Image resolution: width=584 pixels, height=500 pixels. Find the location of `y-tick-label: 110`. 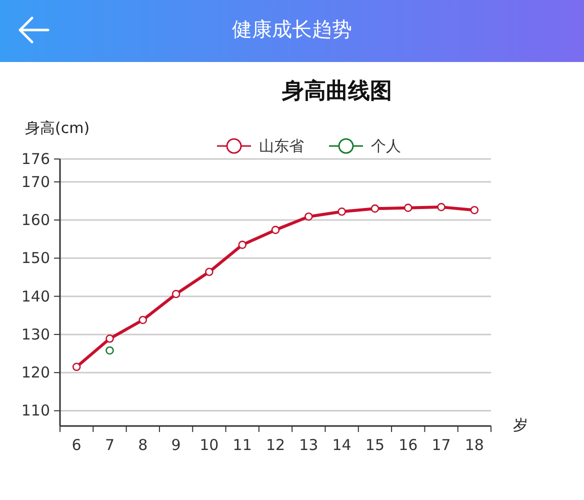

y-tick-label: 110 is located at coordinates (35, 411).